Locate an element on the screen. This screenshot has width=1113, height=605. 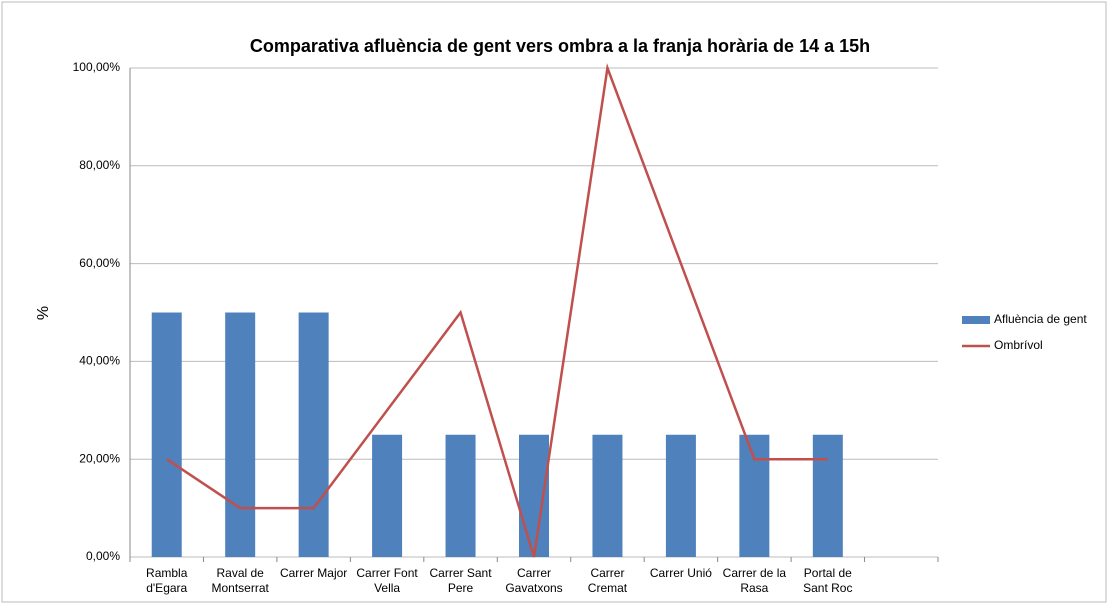
x-tick-label: Carrer Major is located at coordinates (313, 573).